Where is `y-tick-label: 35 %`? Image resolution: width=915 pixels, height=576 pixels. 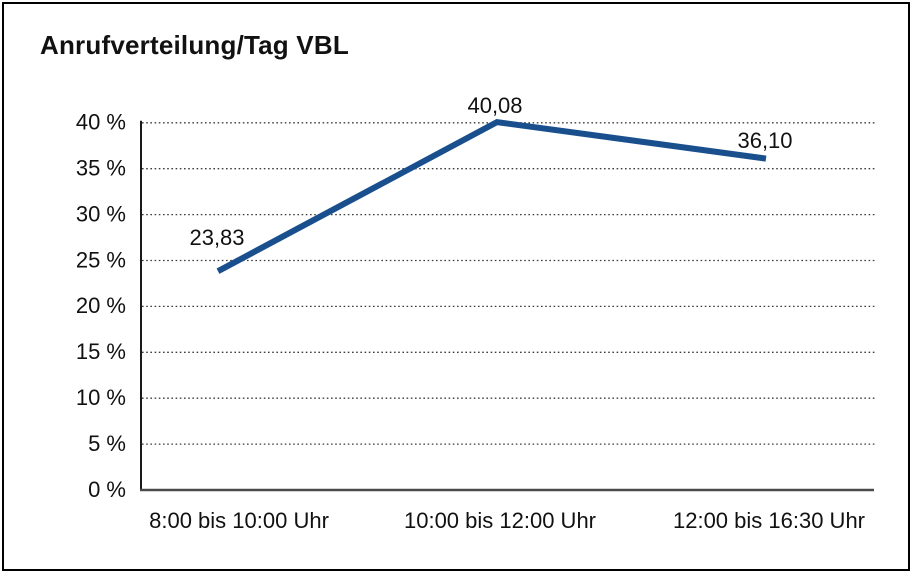
y-tick-label: 35 % is located at coordinates (101, 168).